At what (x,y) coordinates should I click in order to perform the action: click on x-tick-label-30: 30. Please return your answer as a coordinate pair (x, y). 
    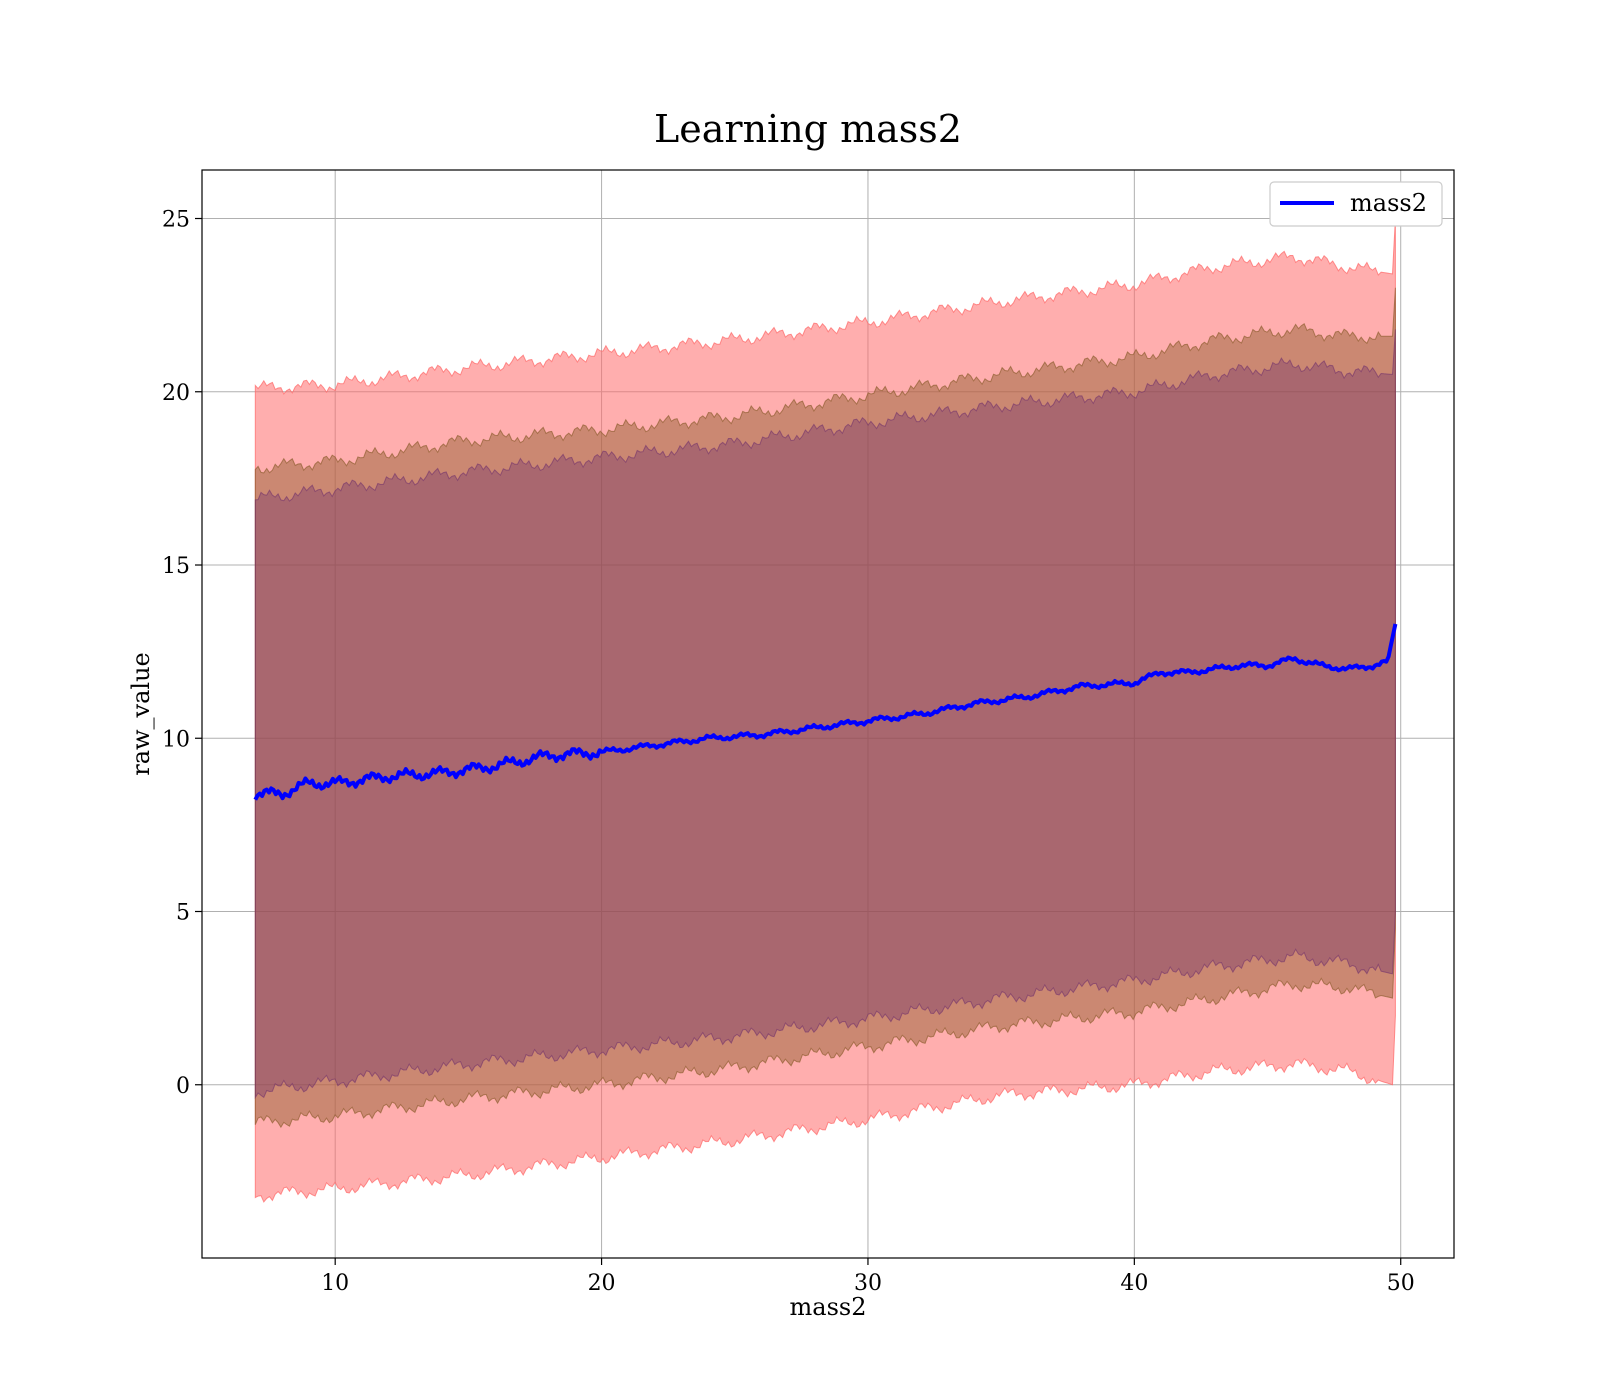
    Looking at the image, I should click on (868, 1283).